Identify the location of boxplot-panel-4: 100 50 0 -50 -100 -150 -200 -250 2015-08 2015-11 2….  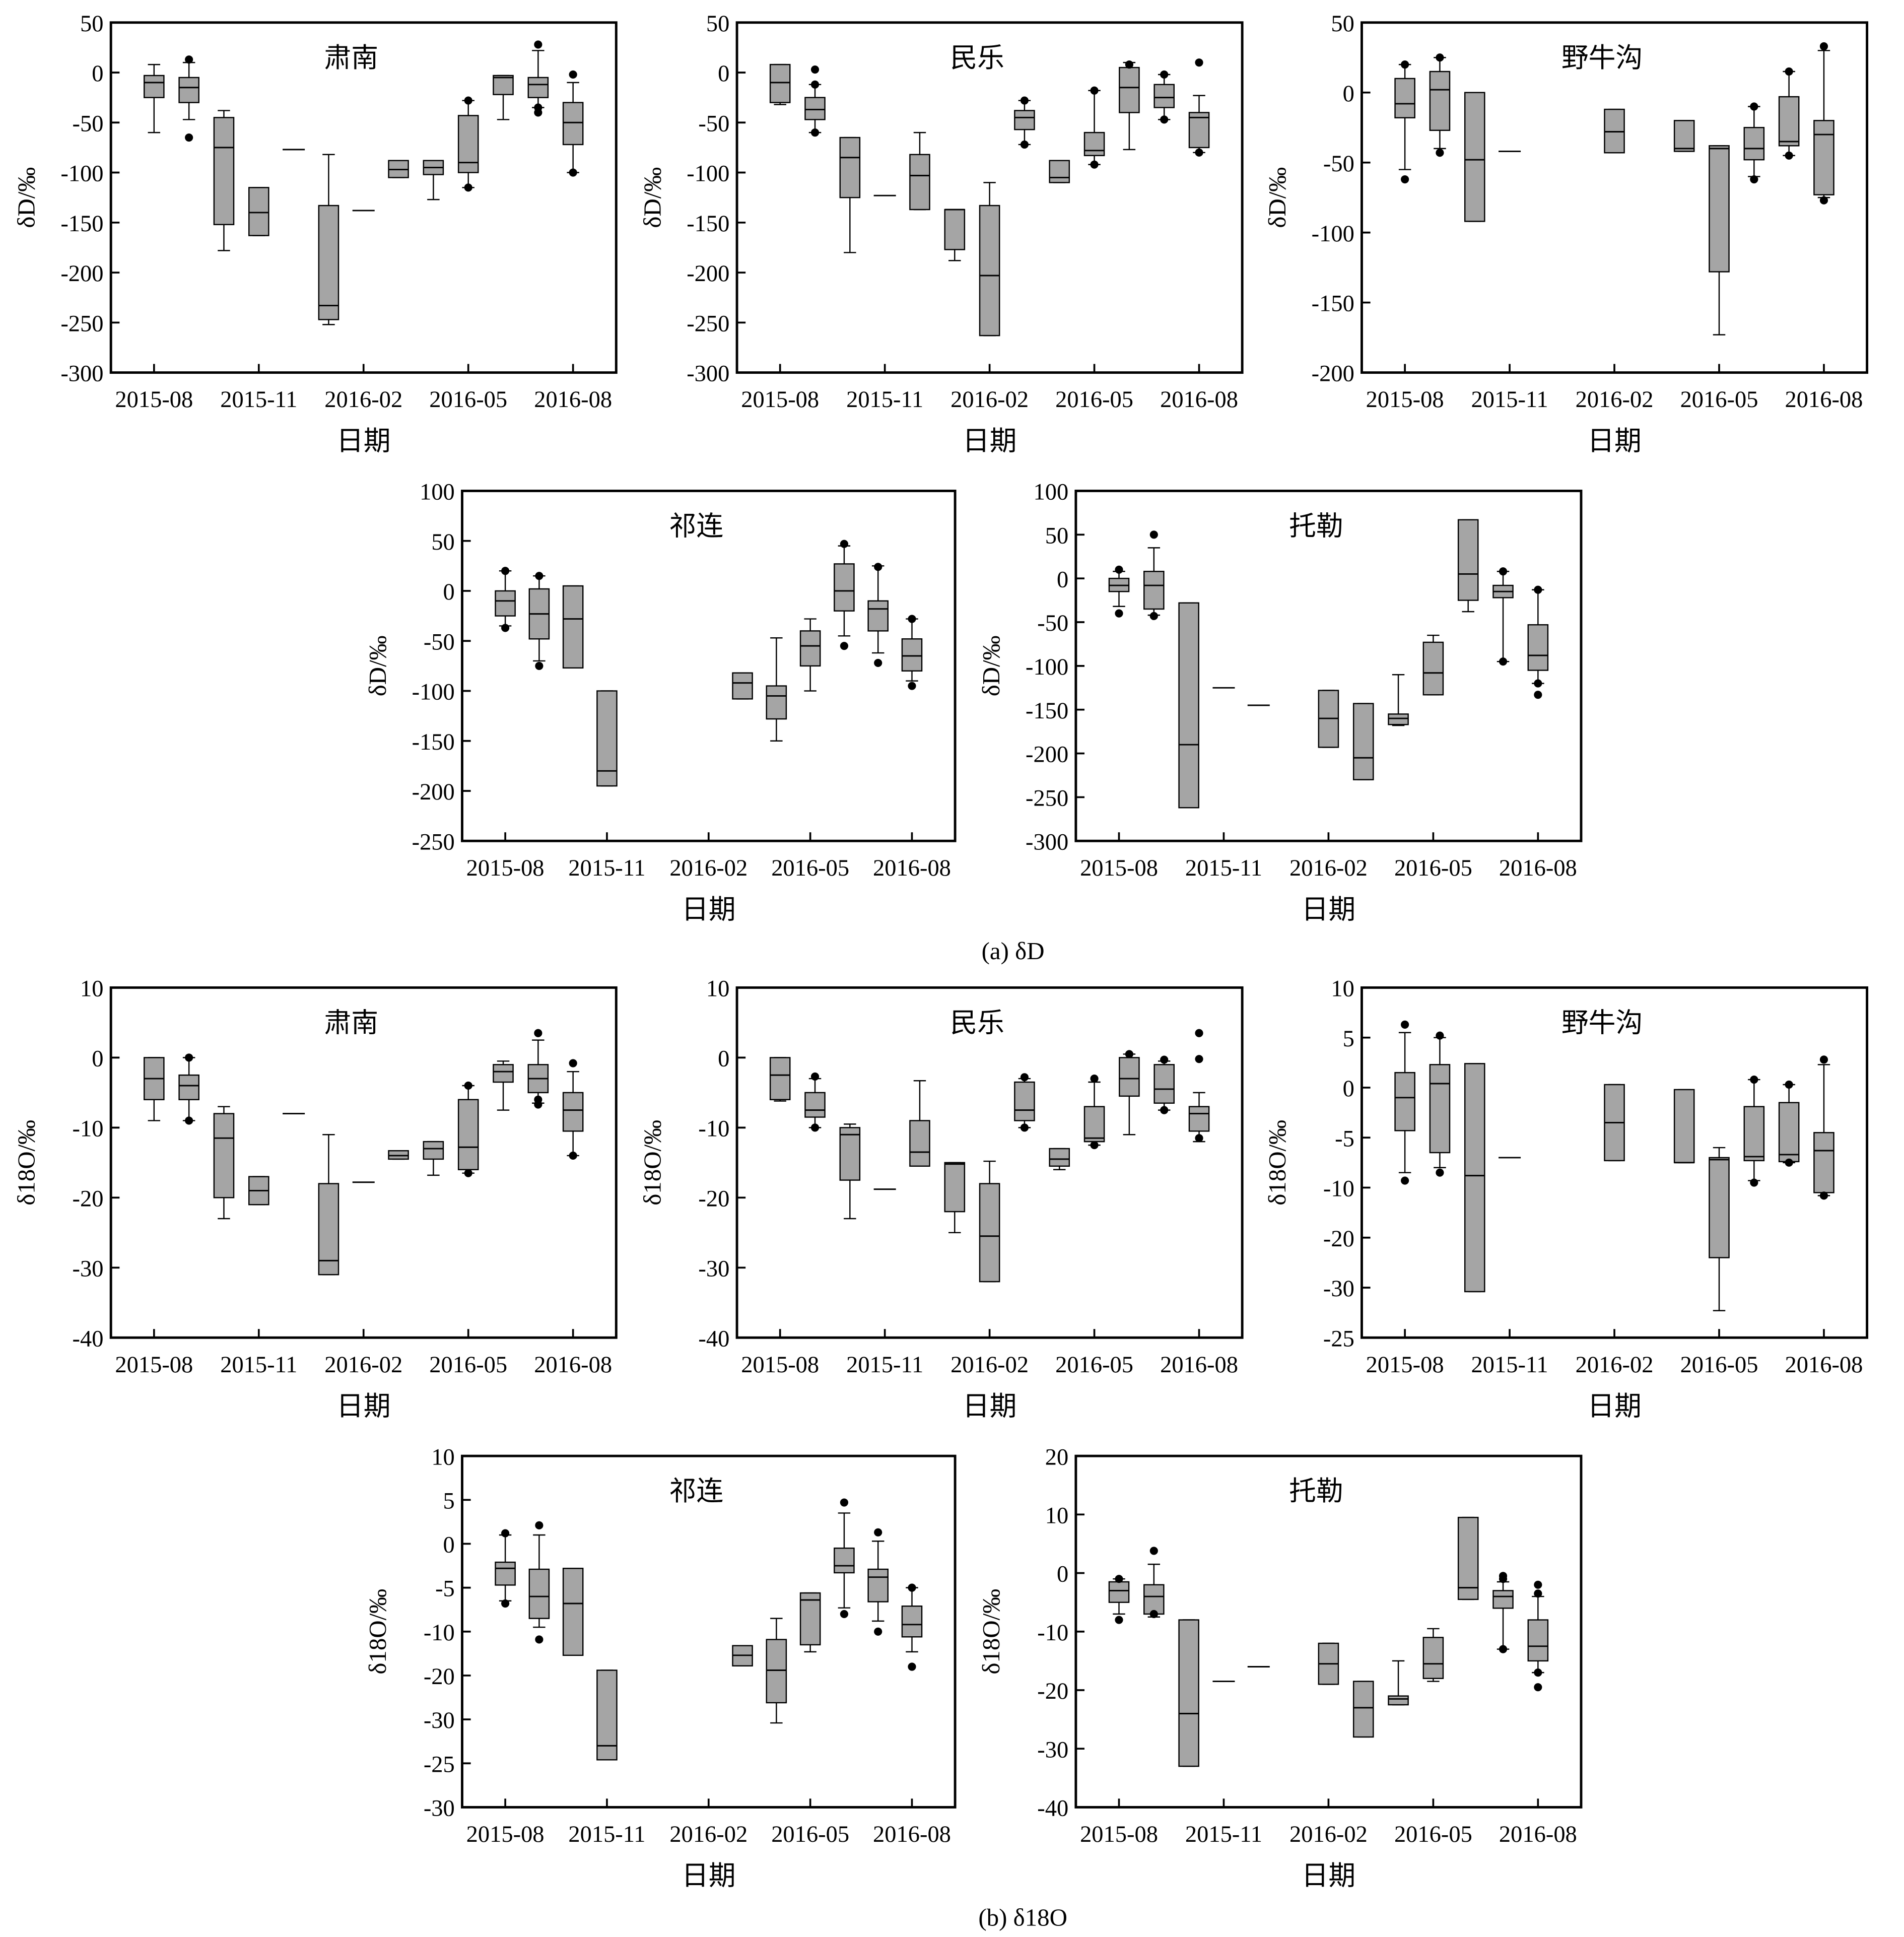
(660, 702).